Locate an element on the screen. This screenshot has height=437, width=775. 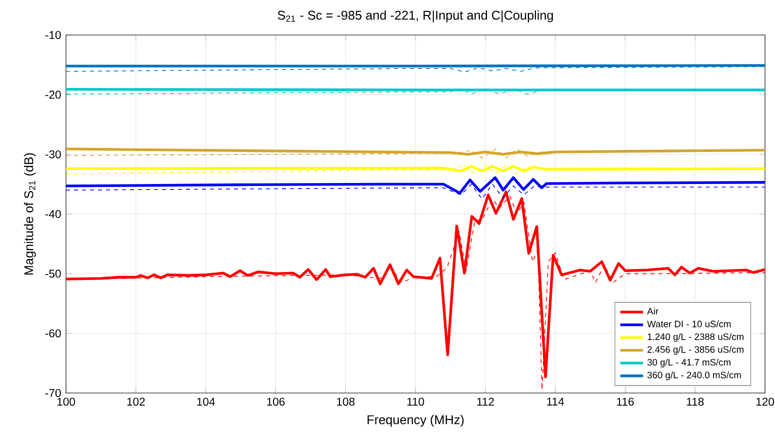
x-tick-label: 114 is located at coordinates (555, 402).